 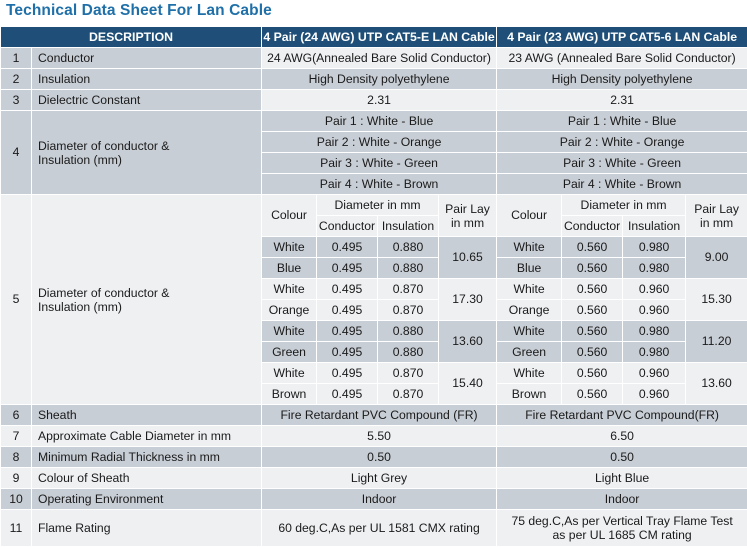 I want to click on cat6-value: High Density polyethylene, so click(x=622, y=79).